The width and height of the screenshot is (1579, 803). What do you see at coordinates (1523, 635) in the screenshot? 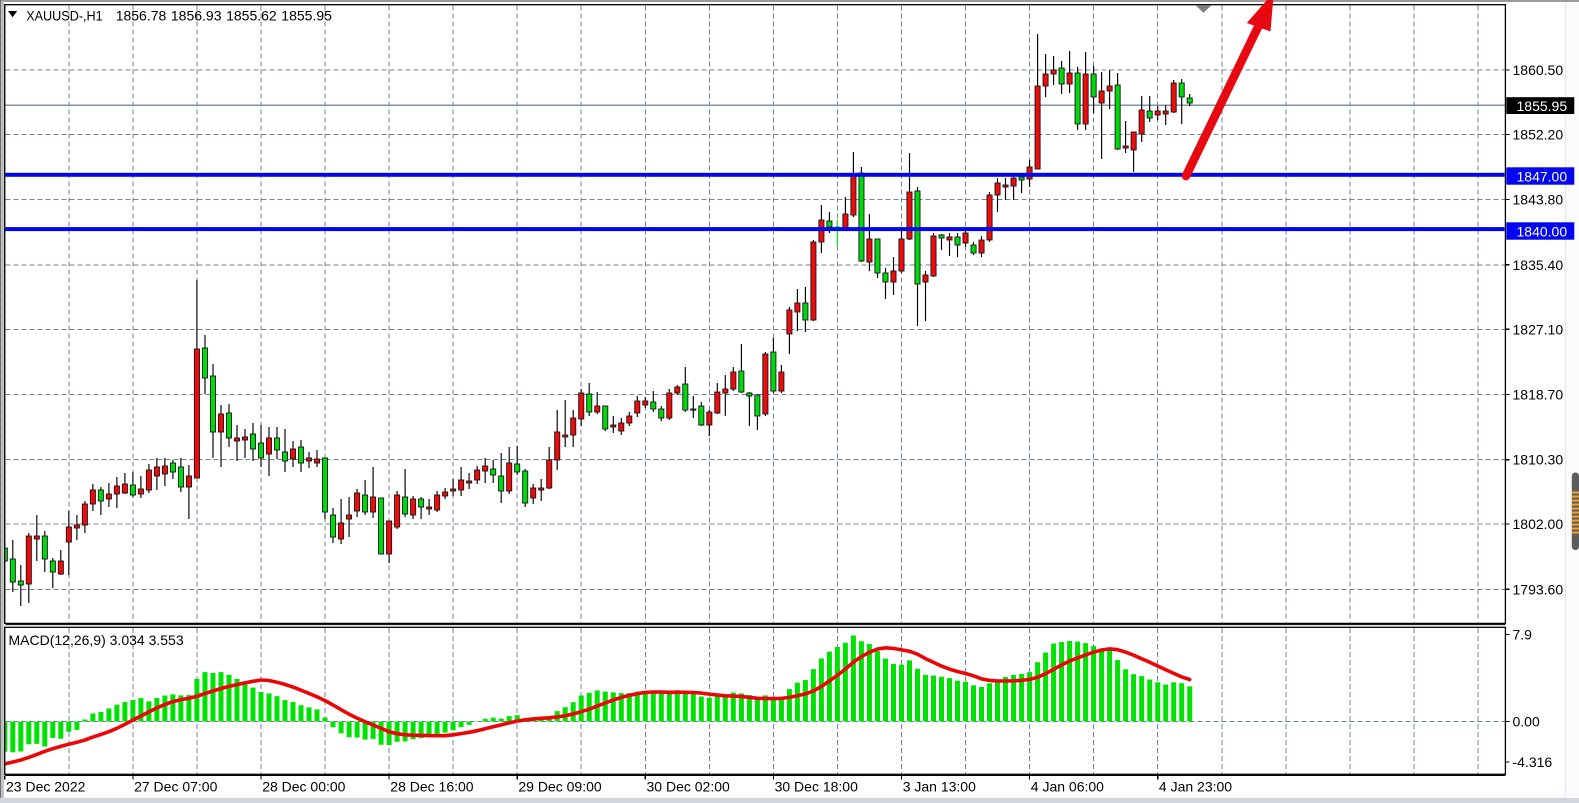
I see `svg-text: 7.9` at bounding box center [1523, 635].